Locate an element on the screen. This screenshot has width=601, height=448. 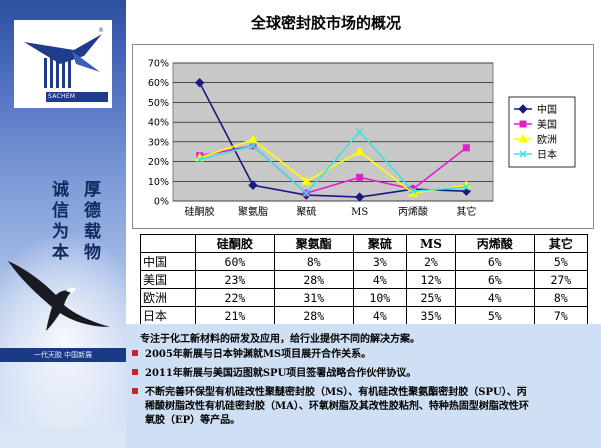
legend-label: 美国 is located at coordinates (547, 124).